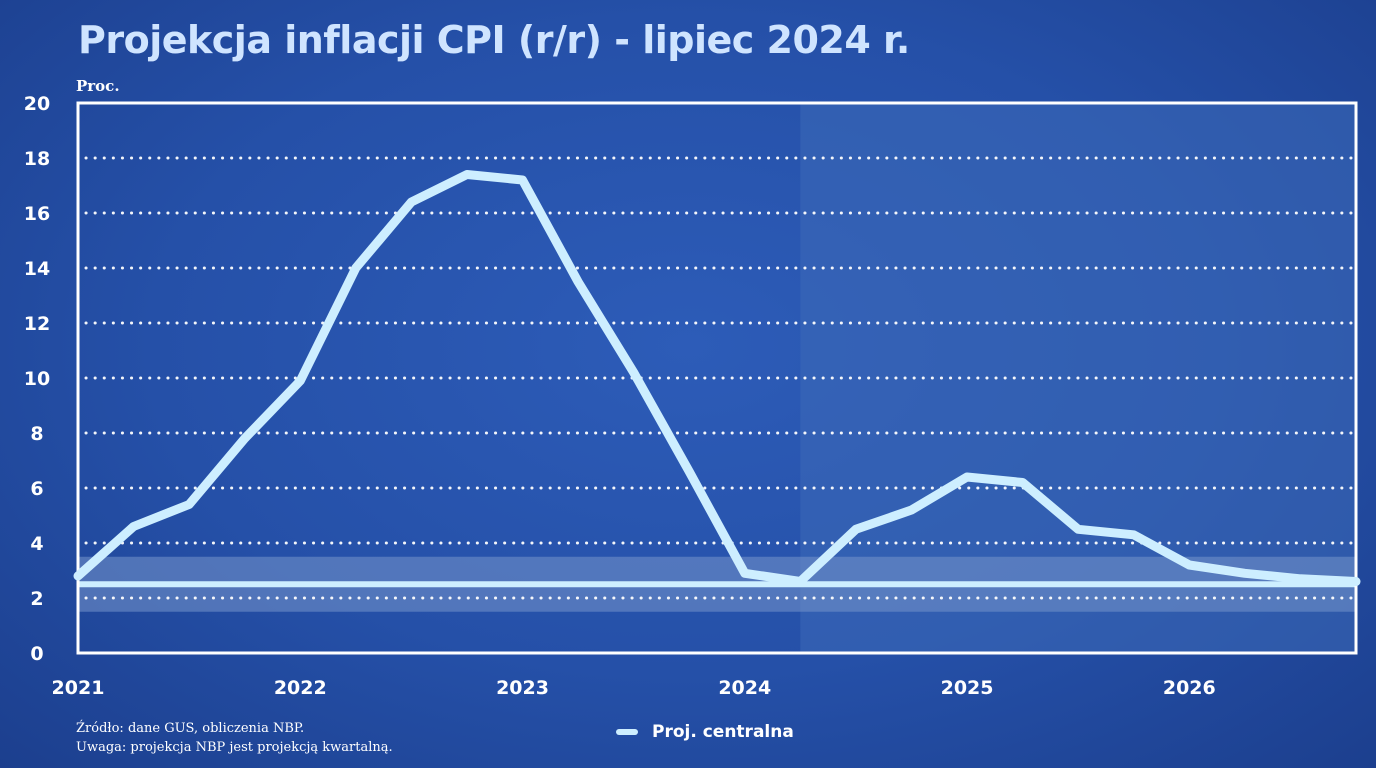 This screenshot has height=768, width=1376. Describe the element at coordinates (37, 379) in the screenshot. I see `y-tick-label-10: 10` at that location.